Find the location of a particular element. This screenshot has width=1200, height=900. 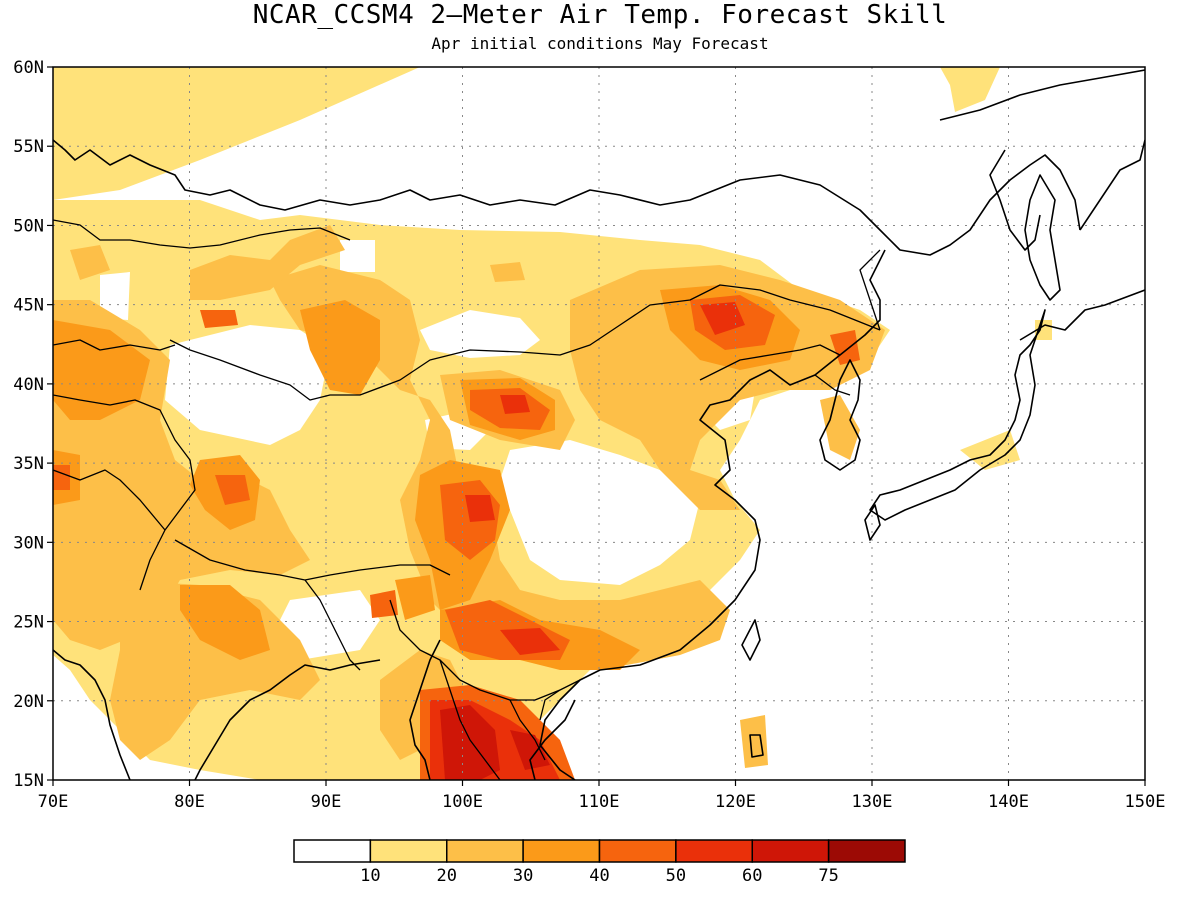

colorbar-label: 10 is located at coordinates (370, 876).